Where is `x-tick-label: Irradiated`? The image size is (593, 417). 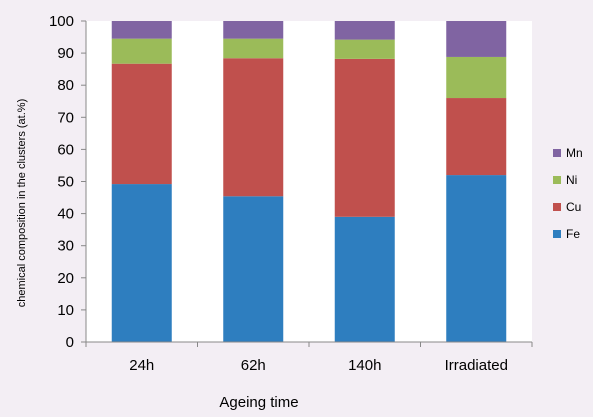 x-tick-label: Irradiated is located at coordinates (476, 365).